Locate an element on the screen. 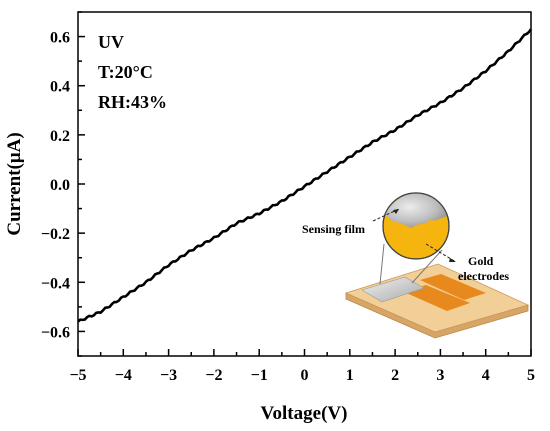 The image size is (550, 431). x-tick-label: −2 is located at coordinates (213, 375).